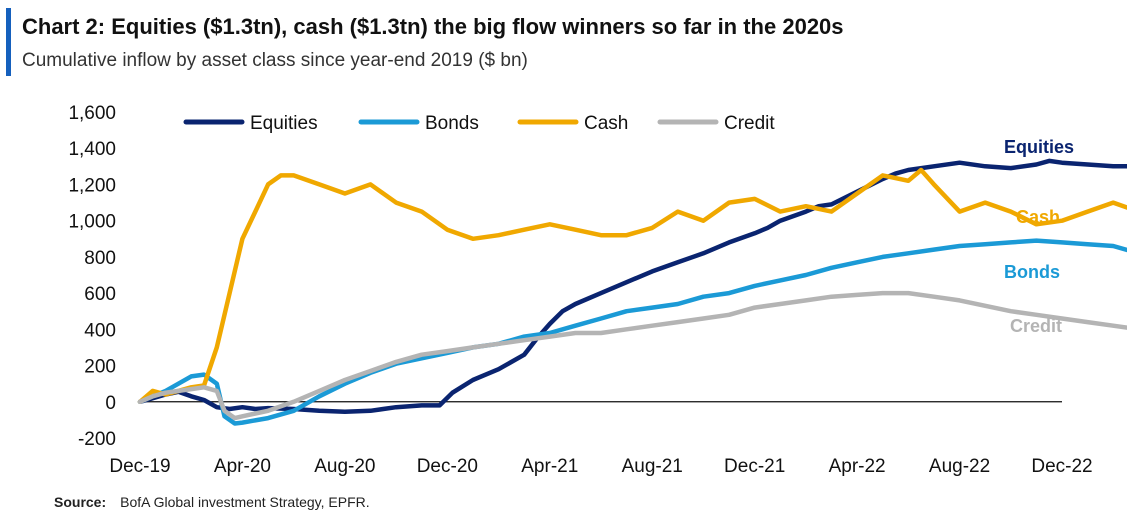  Describe the element at coordinates (242, 466) in the screenshot. I see `x-tick-label: Apr-20` at that location.